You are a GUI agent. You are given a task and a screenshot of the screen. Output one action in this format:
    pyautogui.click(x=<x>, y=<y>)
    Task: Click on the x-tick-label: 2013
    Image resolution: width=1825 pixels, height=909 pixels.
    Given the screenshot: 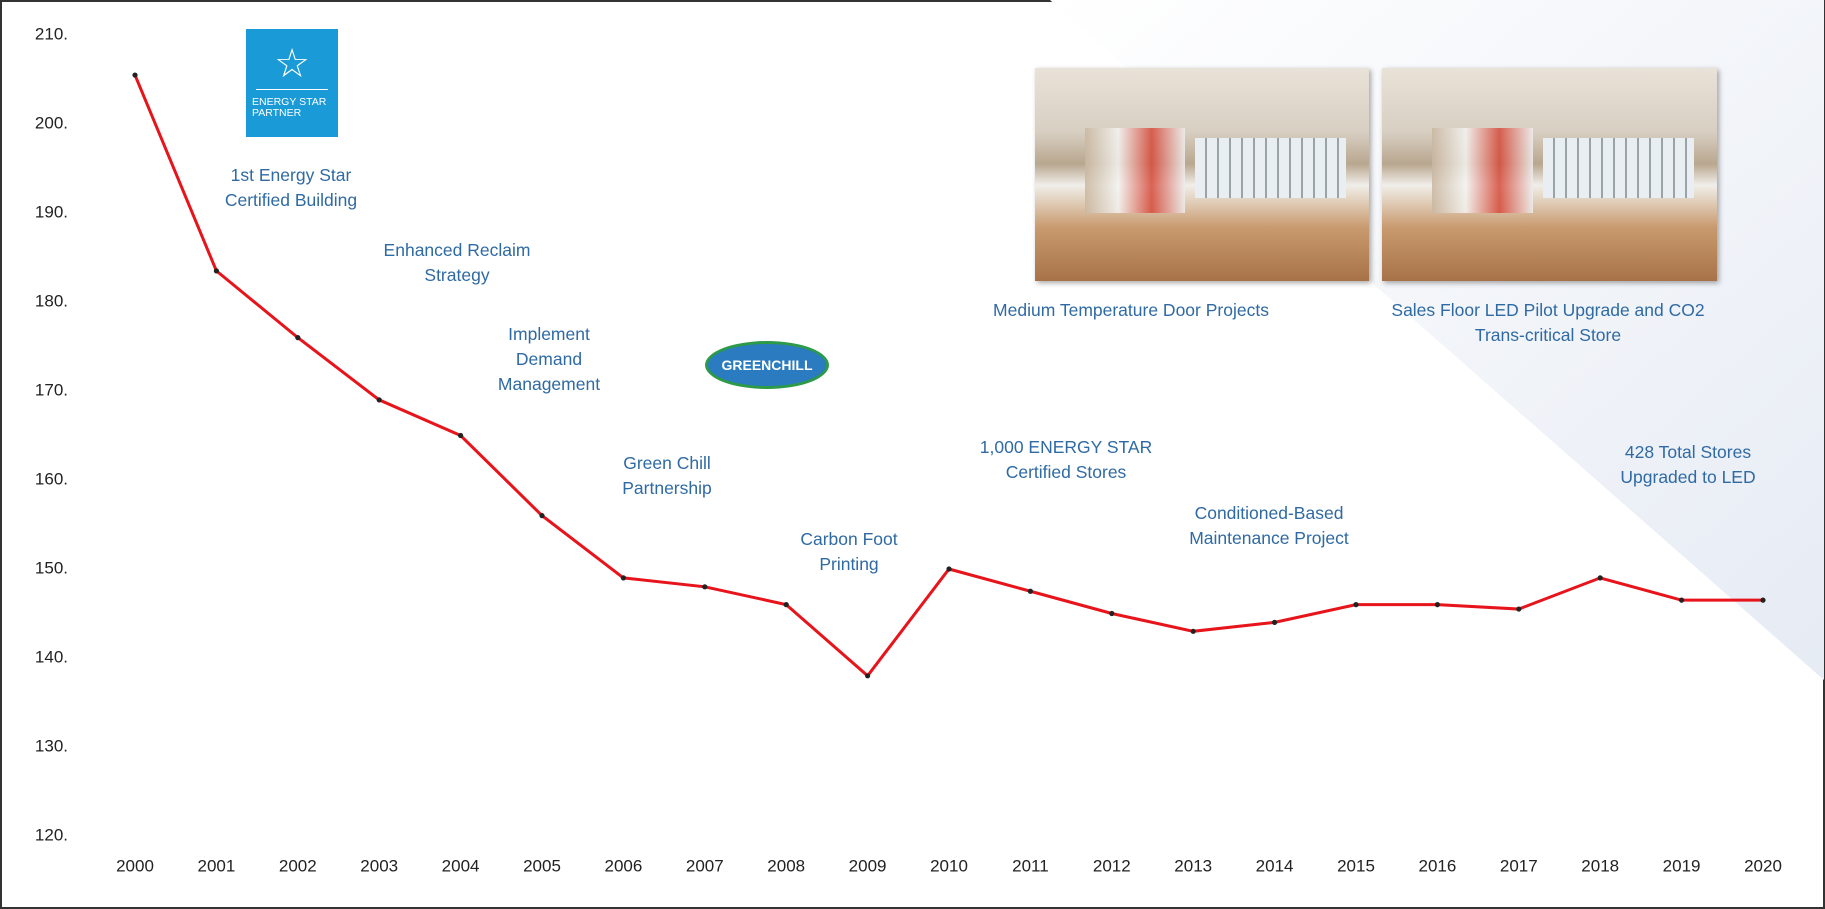 What is the action you would take?
    pyautogui.click(x=1193, y=865)
    